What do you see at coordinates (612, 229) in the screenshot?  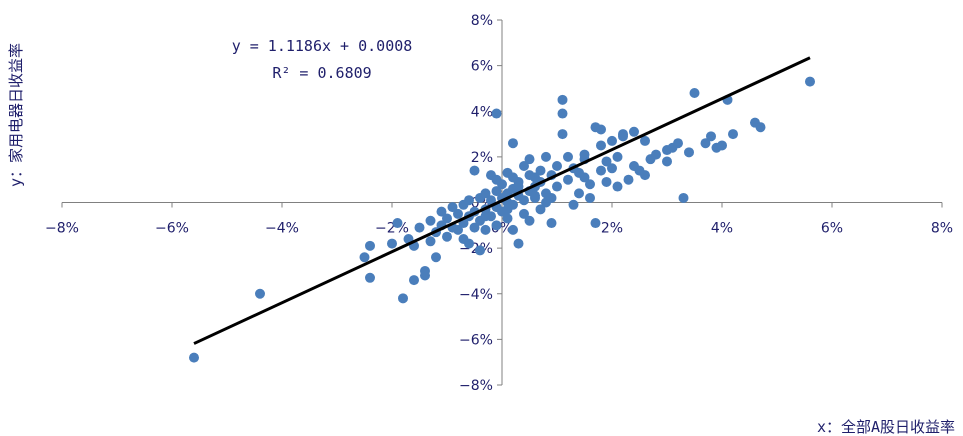 I see `x-tick-label: 2%` at bounding box center [612, 229].